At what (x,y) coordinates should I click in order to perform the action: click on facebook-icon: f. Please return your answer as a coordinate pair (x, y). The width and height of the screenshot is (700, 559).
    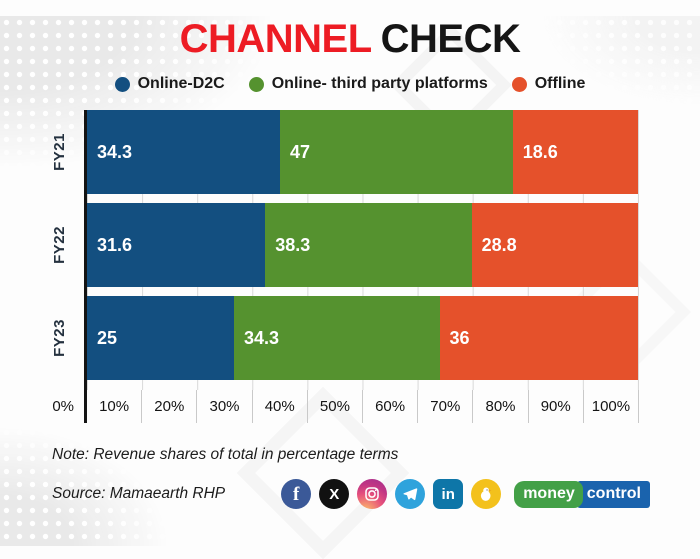
    Looking at the image, I should click on (296, 494).